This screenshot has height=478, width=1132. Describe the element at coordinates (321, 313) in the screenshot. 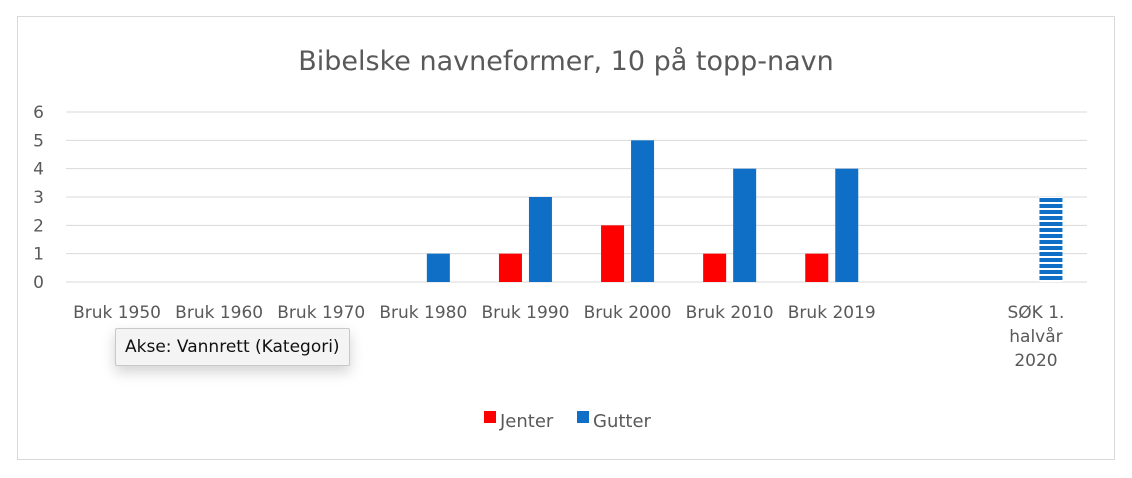

I see `x-tick-label: Bruk 1970` at that location.